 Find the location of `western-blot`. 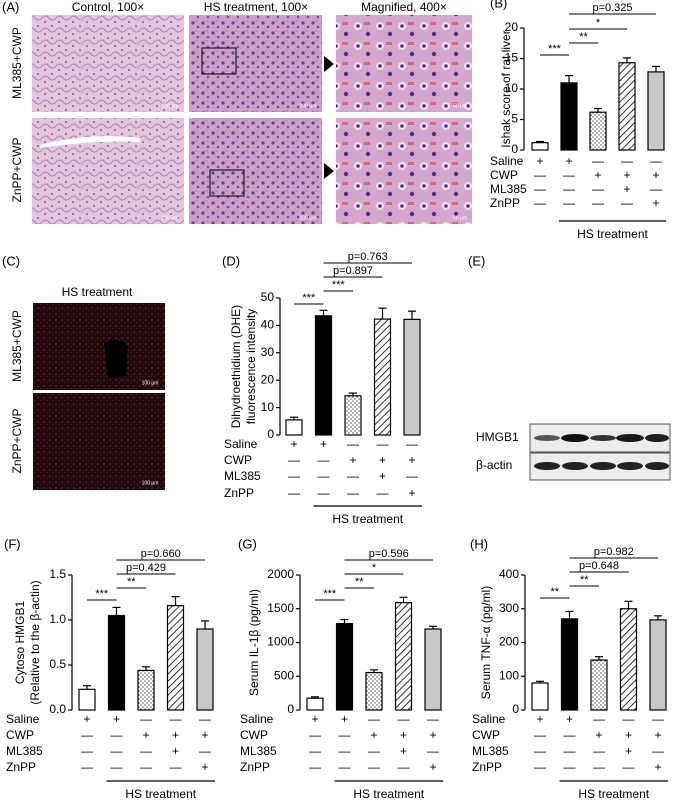

western-blot is located at coordinates (600, 452).